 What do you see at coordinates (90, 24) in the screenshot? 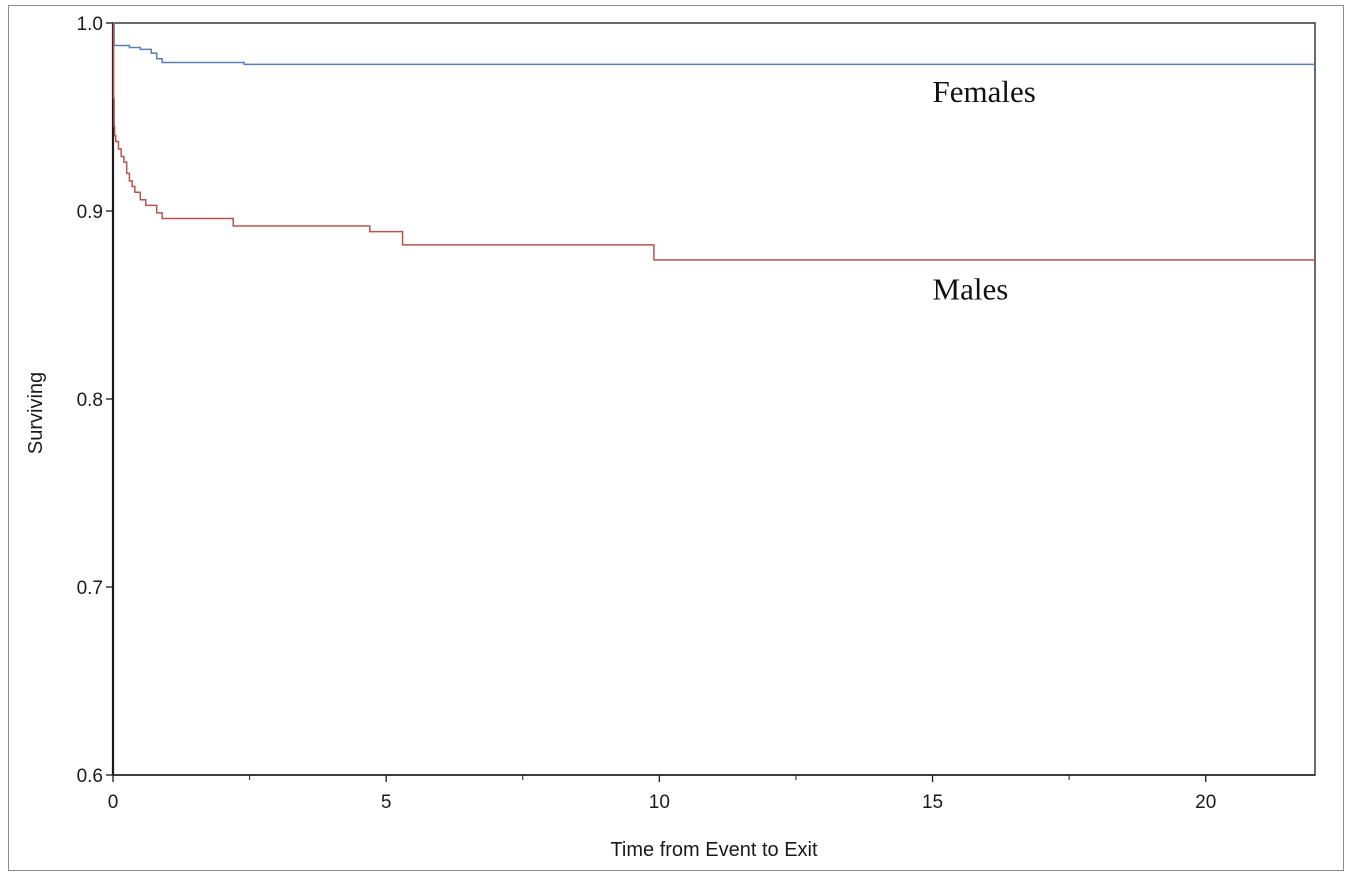
I see `y-tick-label: 1.0` at bounding box center [90, 24].